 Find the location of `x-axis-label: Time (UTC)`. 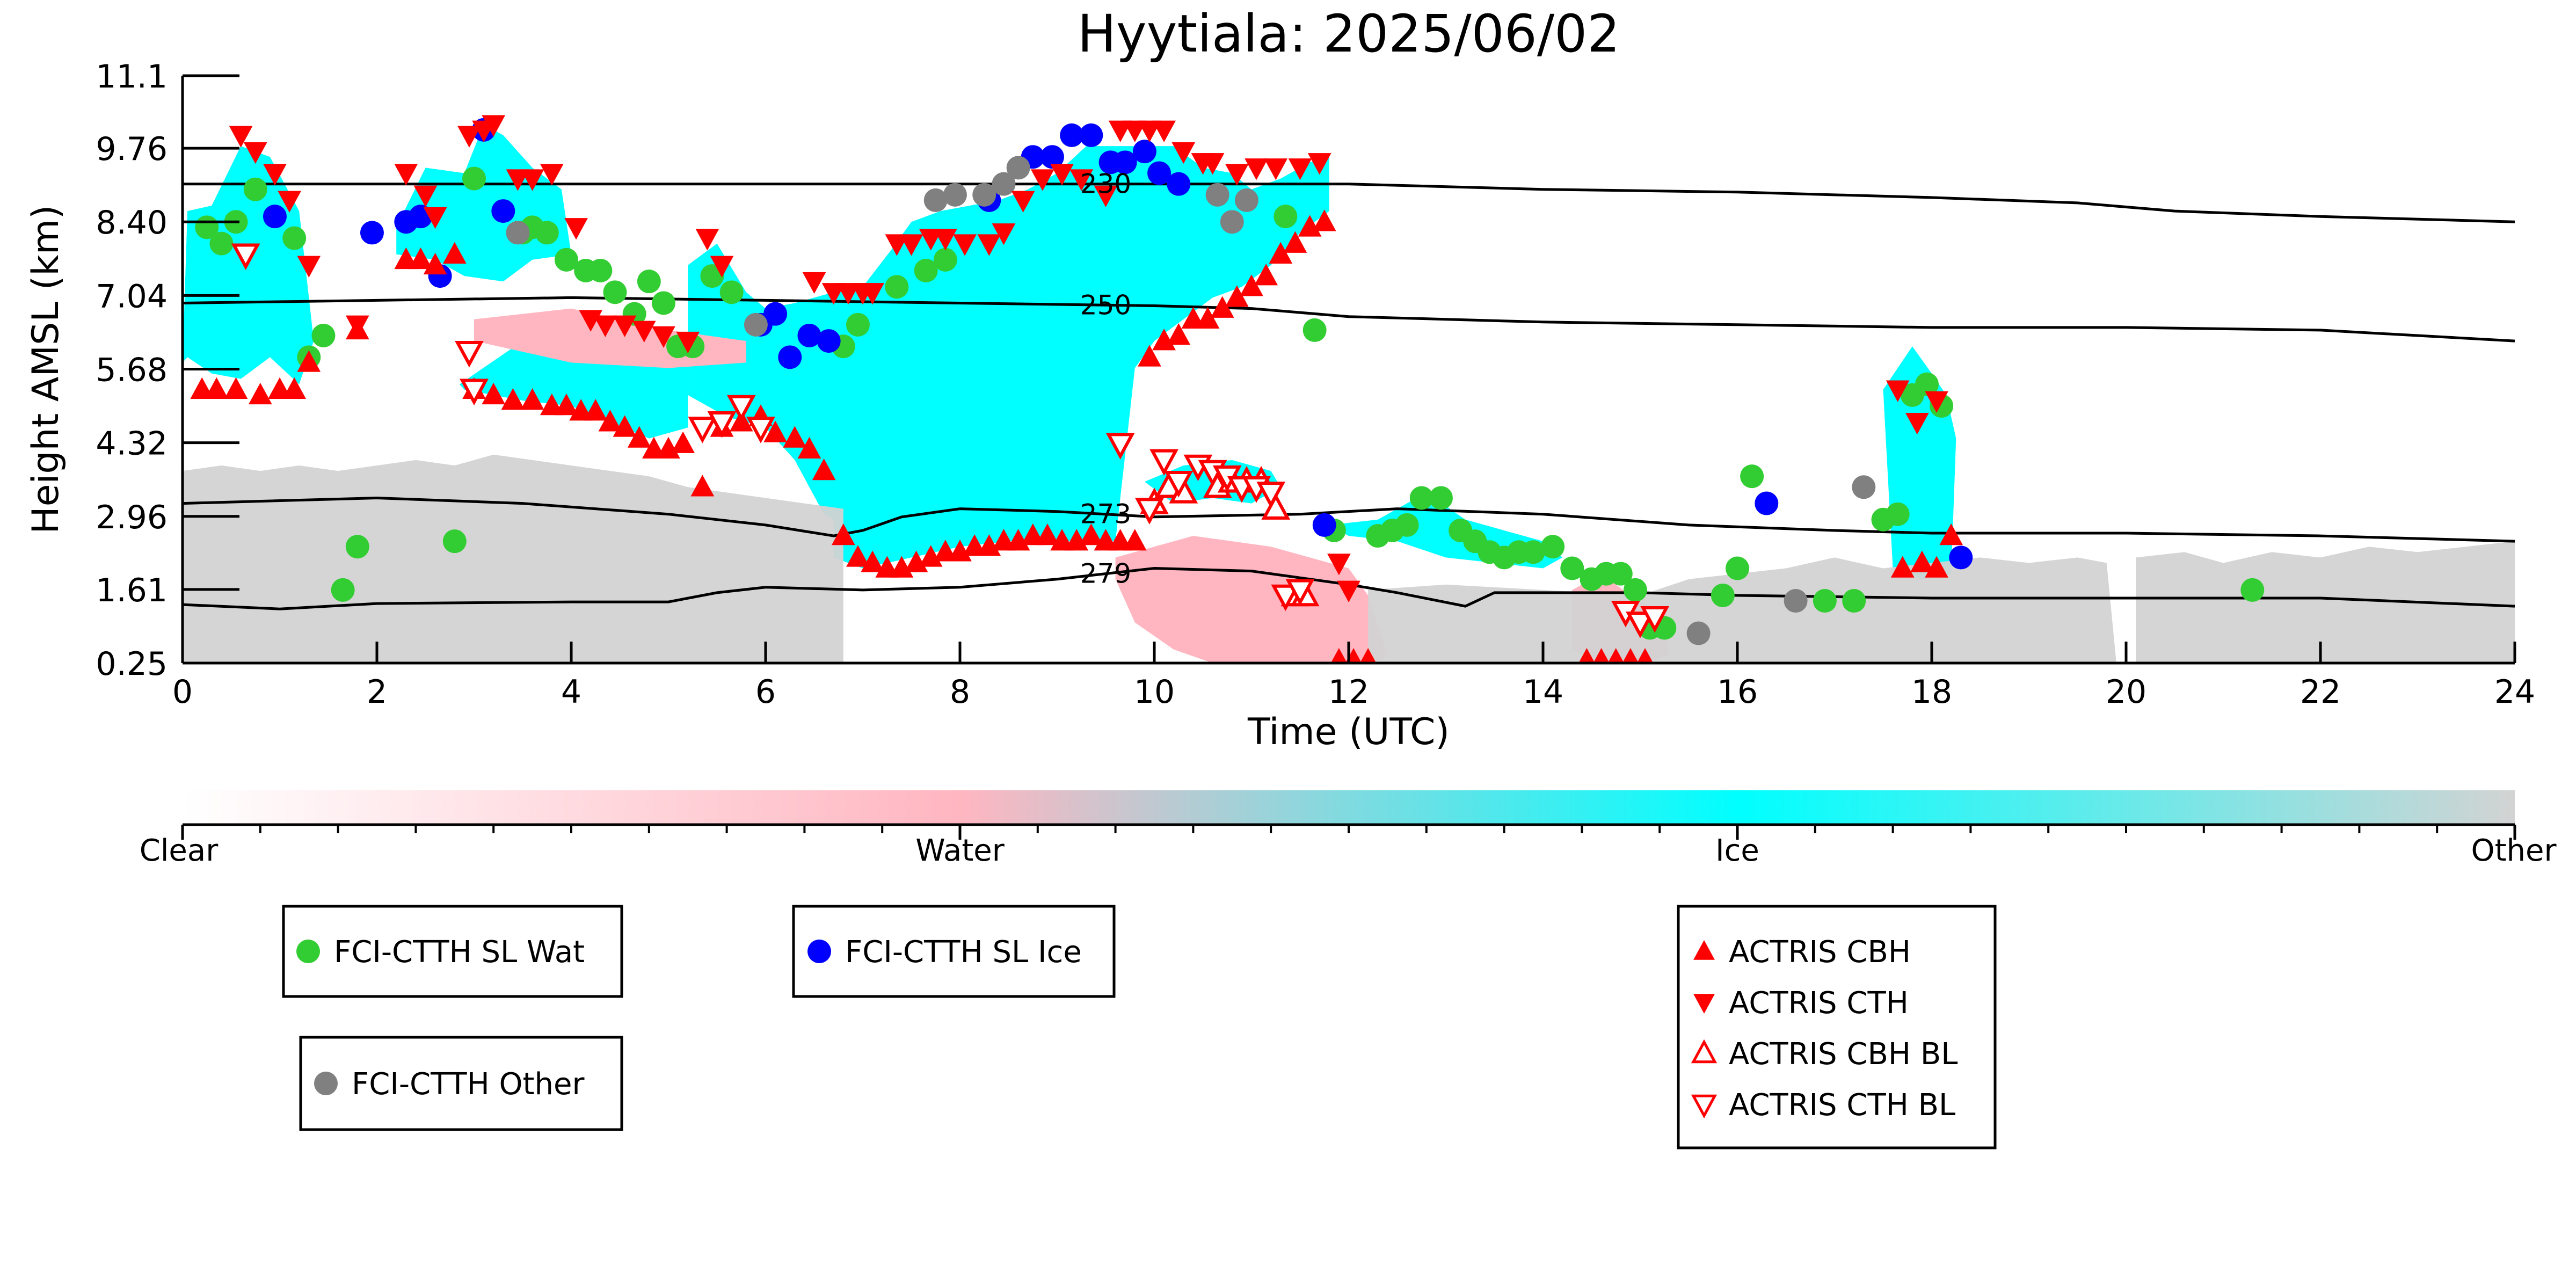

x-axis-label: Time (UTC) is located at coordinates (1348, 732).